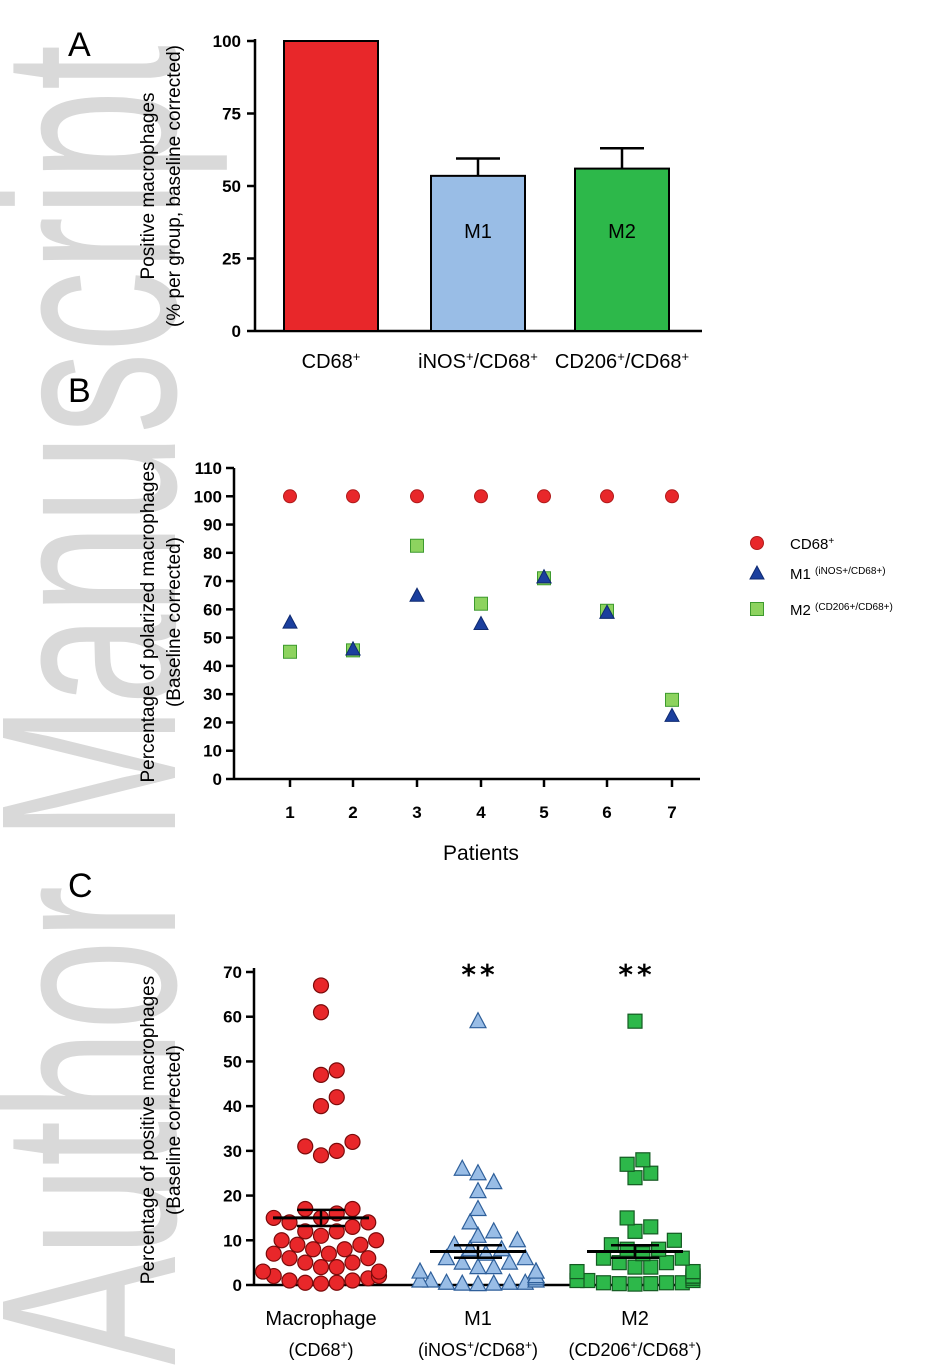 The image size is (932, 1365). What do you see at coordinates (757, 572) in the screenshot?
I see `panel-b-legend-marker-m1` at bounding box center [757, 572].